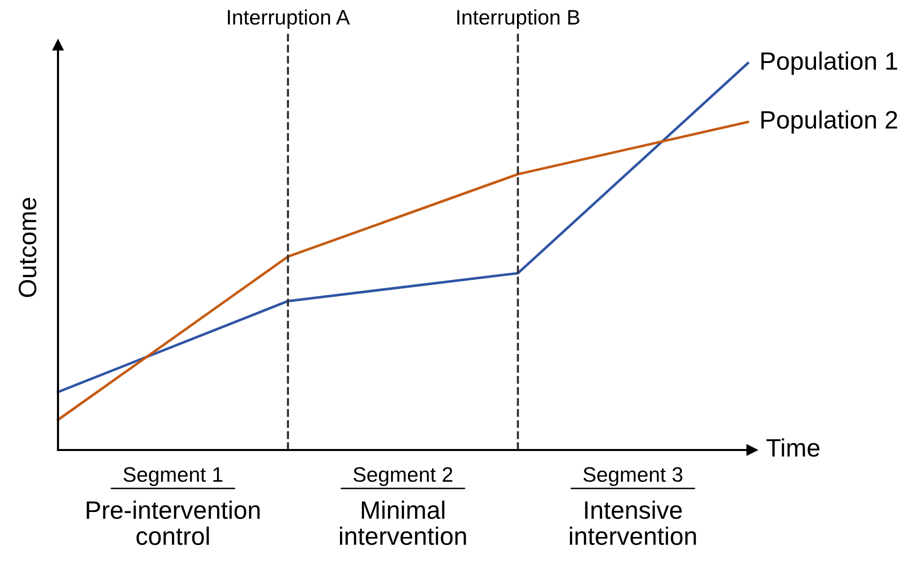  What do you see at coordinates (403, 476) in the screenshot?
I see `text: Segment 2` at bounding box center [403, 476].